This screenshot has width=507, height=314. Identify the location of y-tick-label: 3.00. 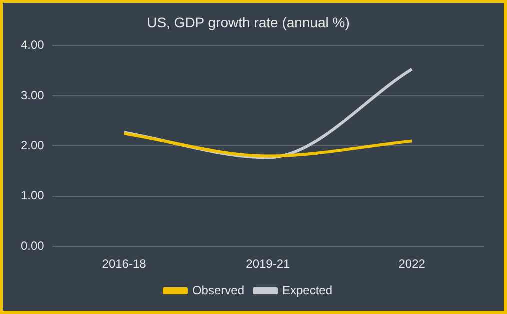
(32, 95).